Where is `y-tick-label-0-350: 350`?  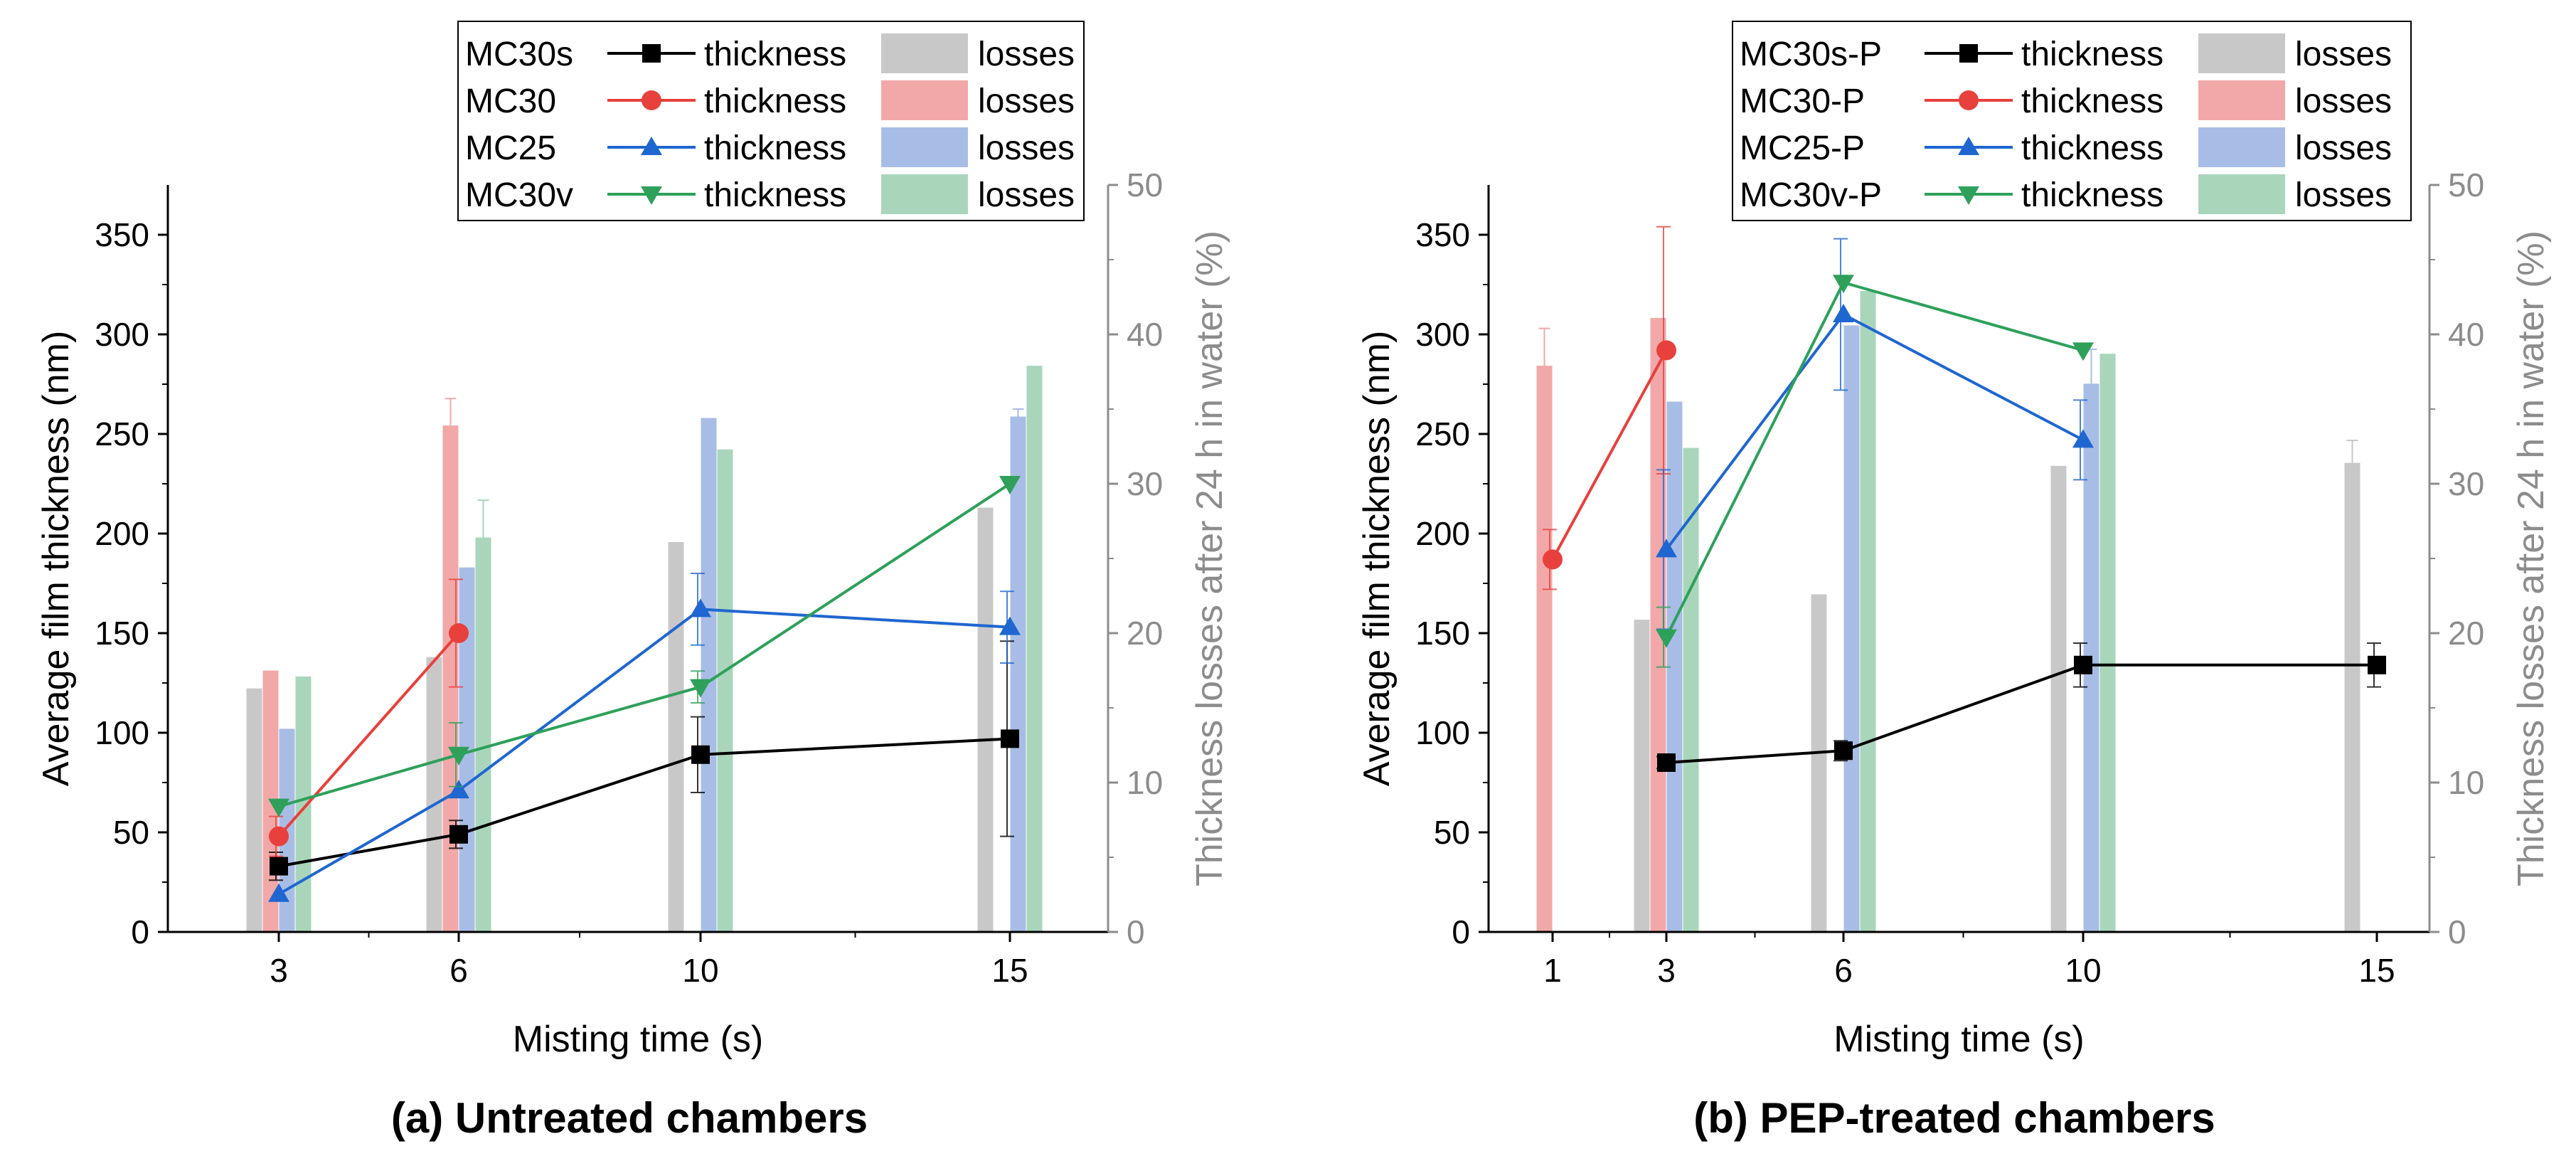 y-tick-label-0-350: 350 is located at coordinates (122, 234).